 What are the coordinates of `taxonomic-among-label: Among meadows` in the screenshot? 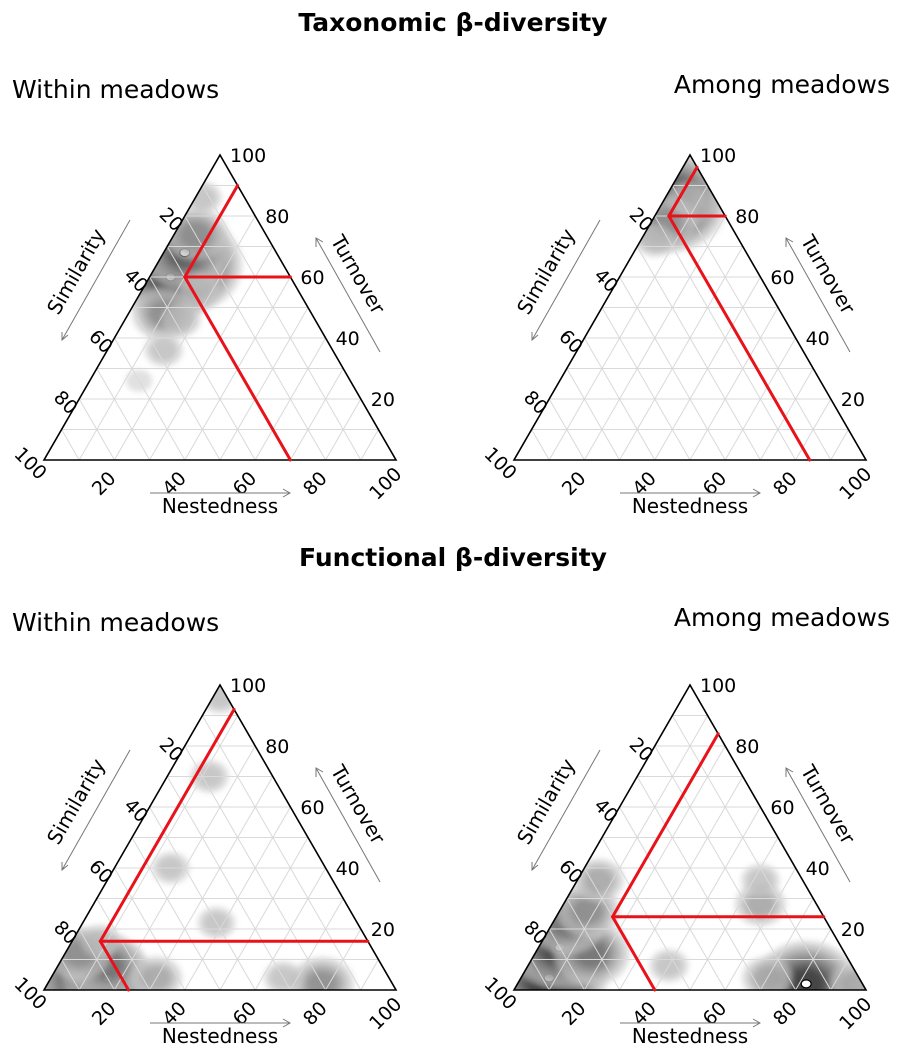 It's located at (781, 84).